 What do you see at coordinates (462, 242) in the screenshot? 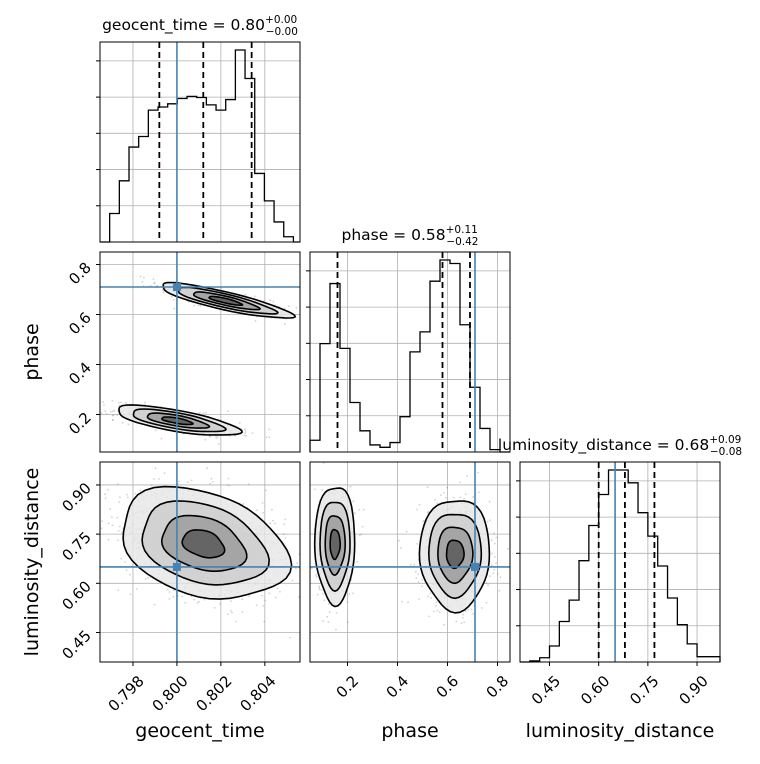
I see `title-sub: −0.42` at bounding box center [462, 242].